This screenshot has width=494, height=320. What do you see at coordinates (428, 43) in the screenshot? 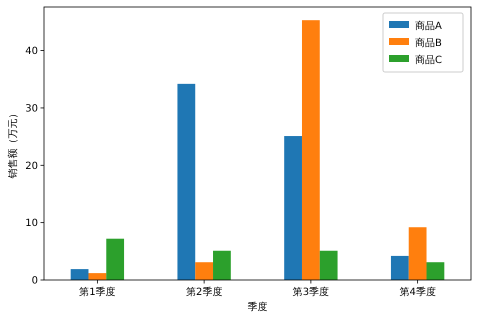
I see `legend-label: 商品B` at bounding box center [428, 43].